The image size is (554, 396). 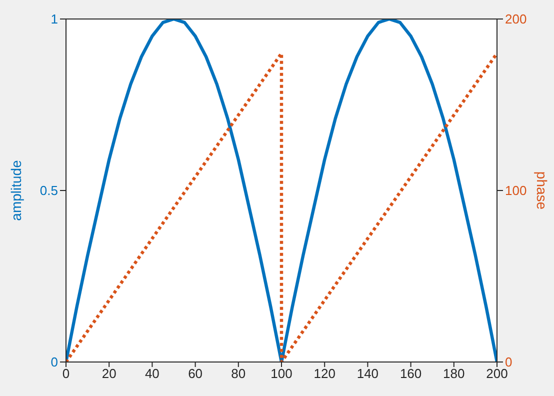 I want to click on x-tick-label: 160, so click(x=411, y=374).